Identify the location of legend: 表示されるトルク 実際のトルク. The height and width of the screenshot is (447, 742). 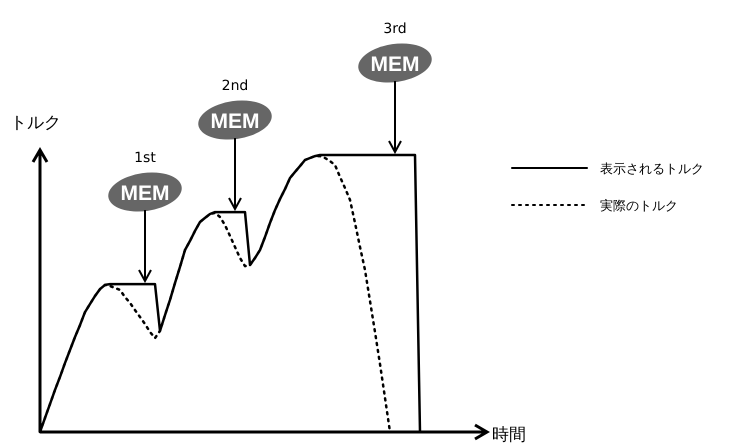
(607, 188).